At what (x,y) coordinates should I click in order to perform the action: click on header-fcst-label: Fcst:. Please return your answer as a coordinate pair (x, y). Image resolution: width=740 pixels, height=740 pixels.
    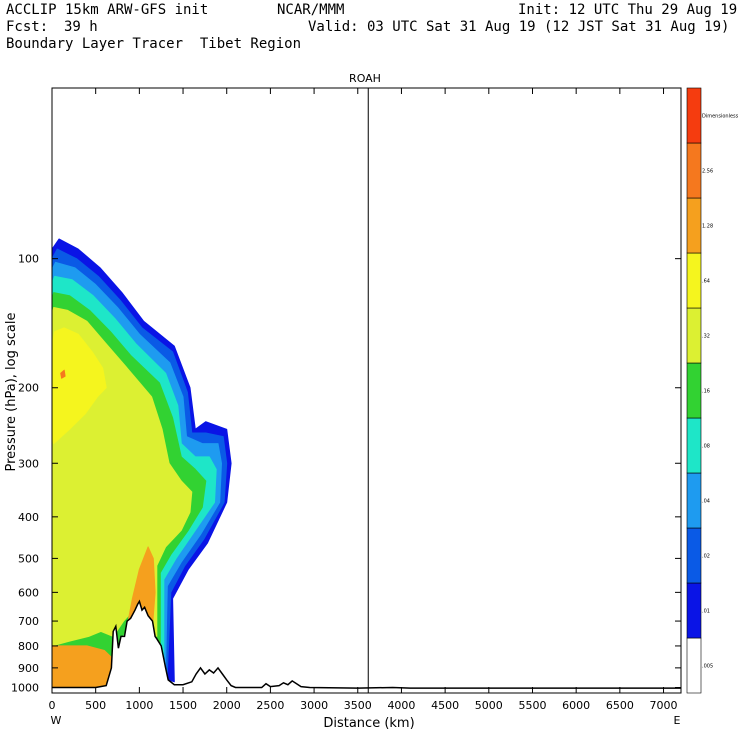
    Looking at the image, I should click on (27, 27).